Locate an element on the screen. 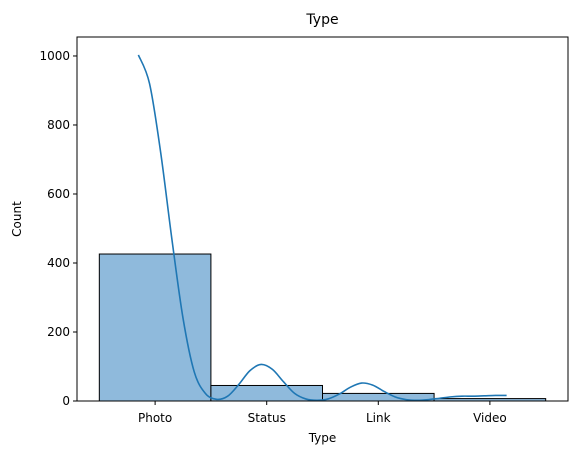  y-tick-label: 1000 is located at coordinates (54, 56).